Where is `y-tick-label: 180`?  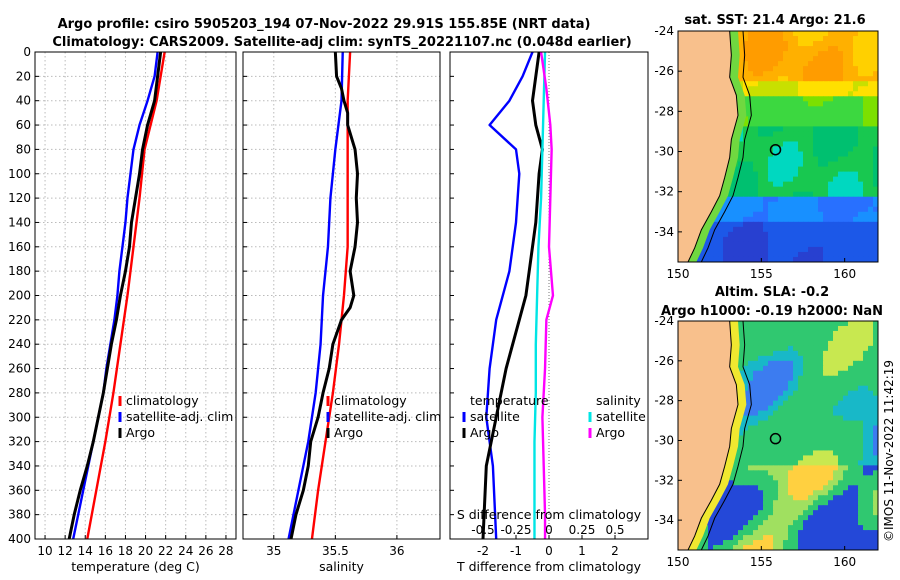 y-tick-label: 180 is located at coordinates (19, 271).